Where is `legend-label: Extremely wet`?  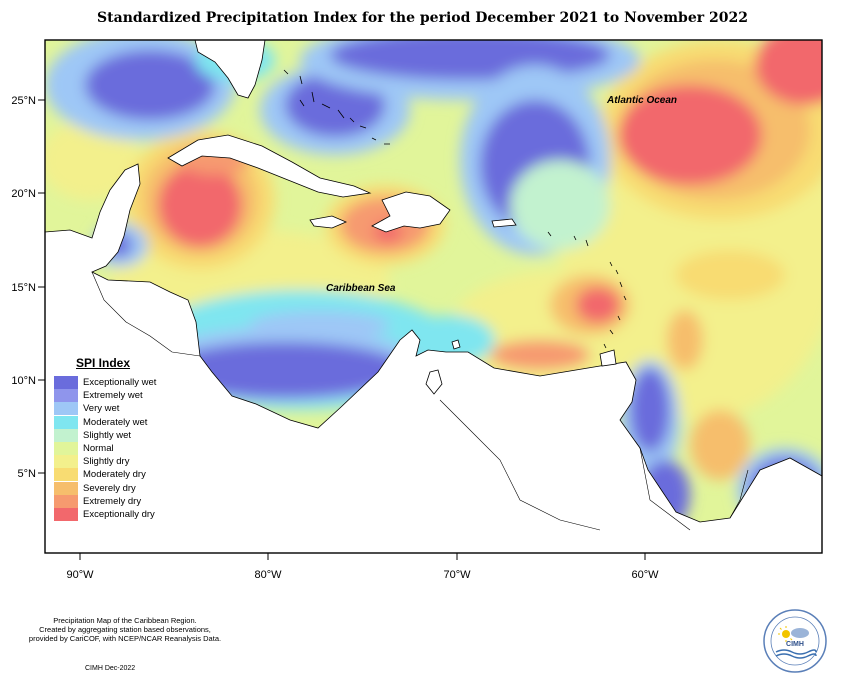 legend-label: Extremely wet is located at coordinates (113, 396).